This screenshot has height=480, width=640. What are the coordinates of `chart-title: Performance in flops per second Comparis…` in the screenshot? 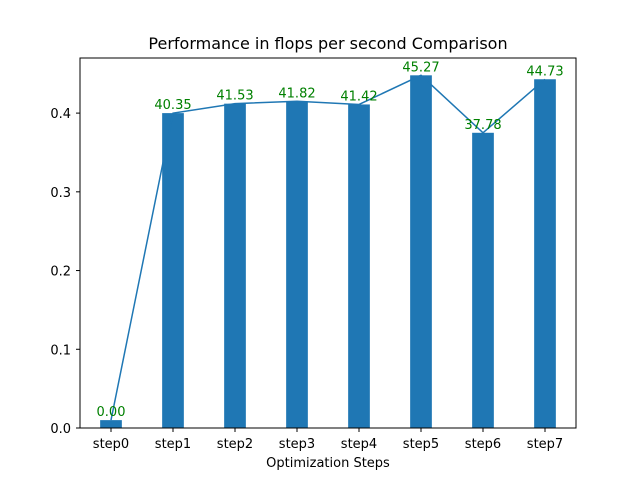 It's located at (327, 43).